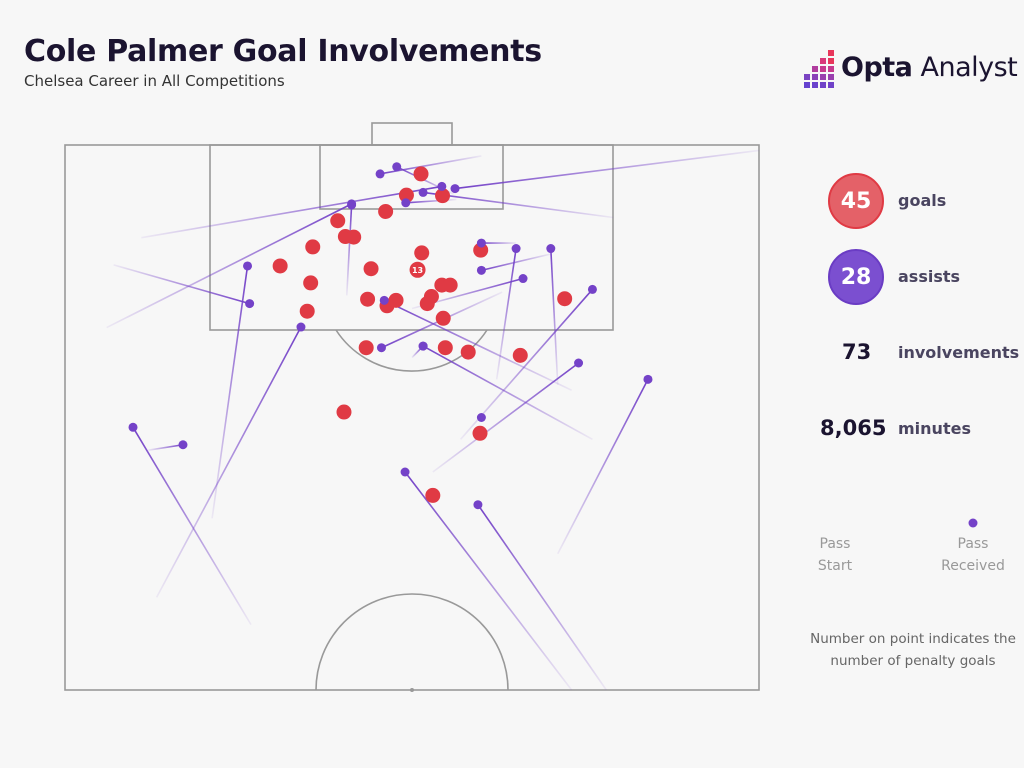  I want to click on penalty-goal-count: 13, so click(417, 270).